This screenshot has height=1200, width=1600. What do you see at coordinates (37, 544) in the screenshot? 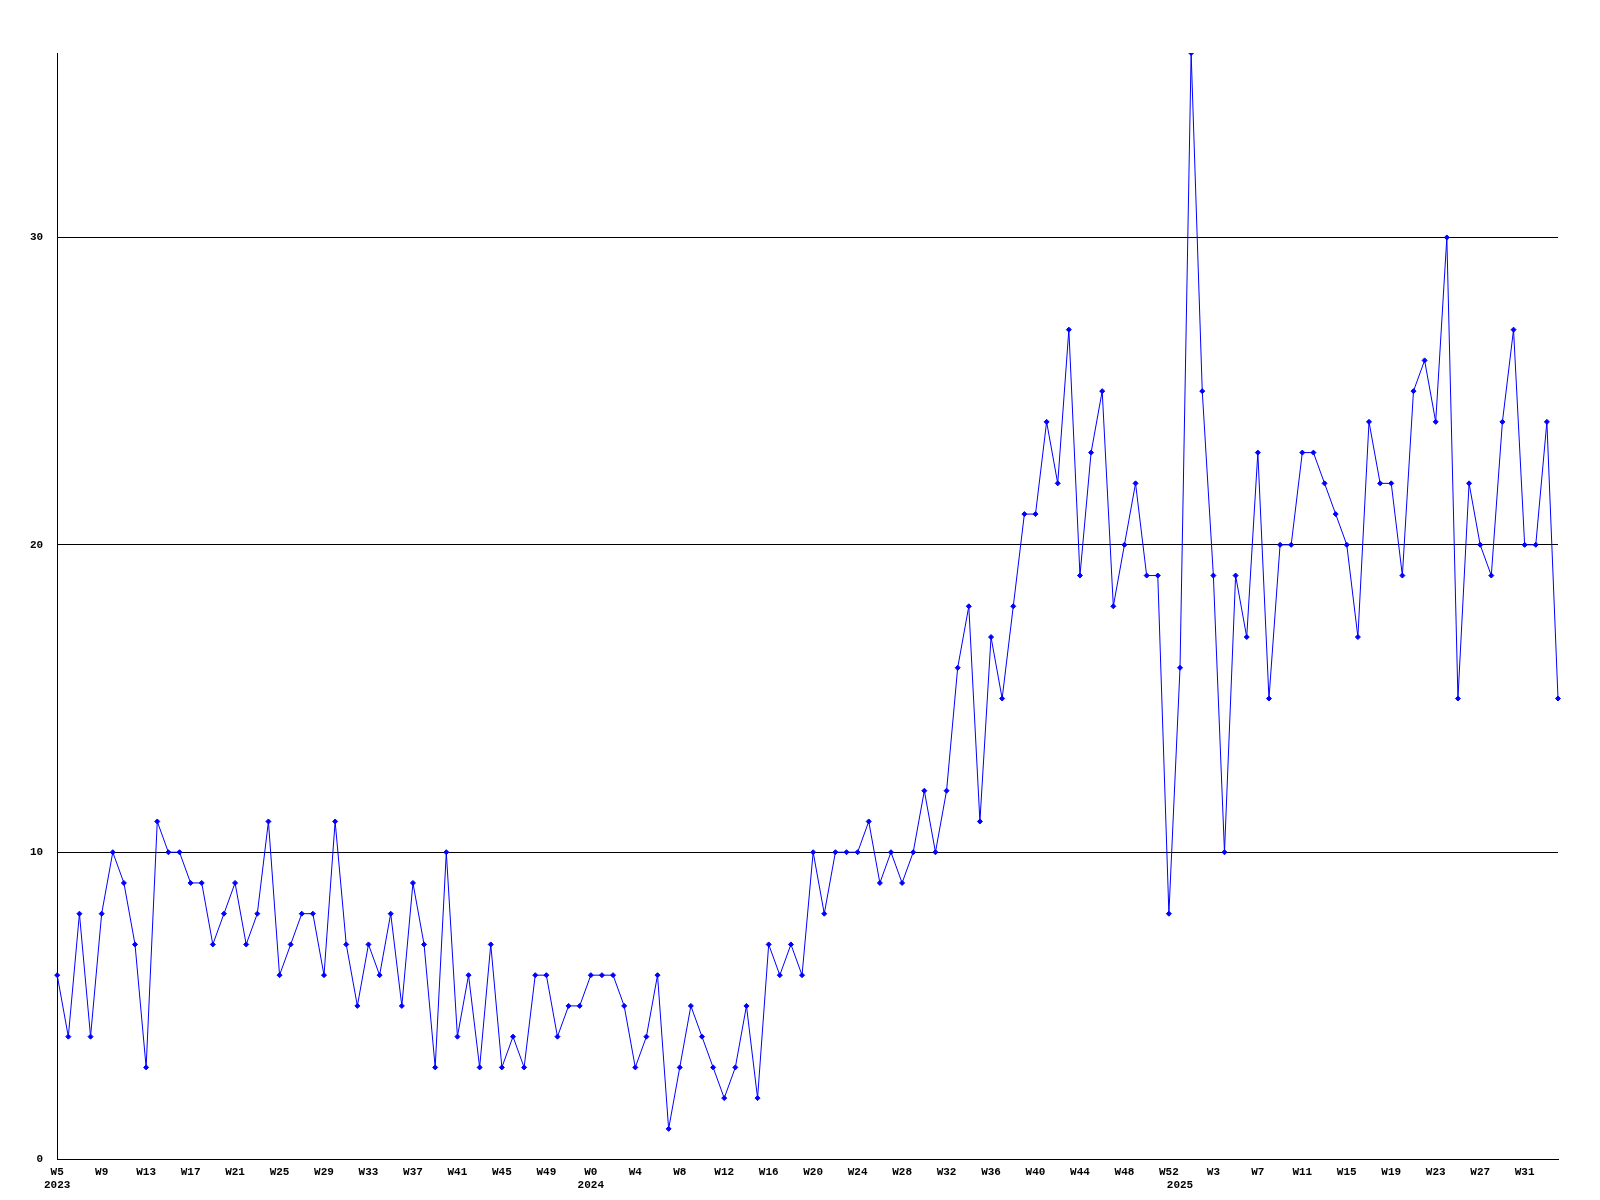
I see `y-tick-label: 20` at bounding box center [37, 544].